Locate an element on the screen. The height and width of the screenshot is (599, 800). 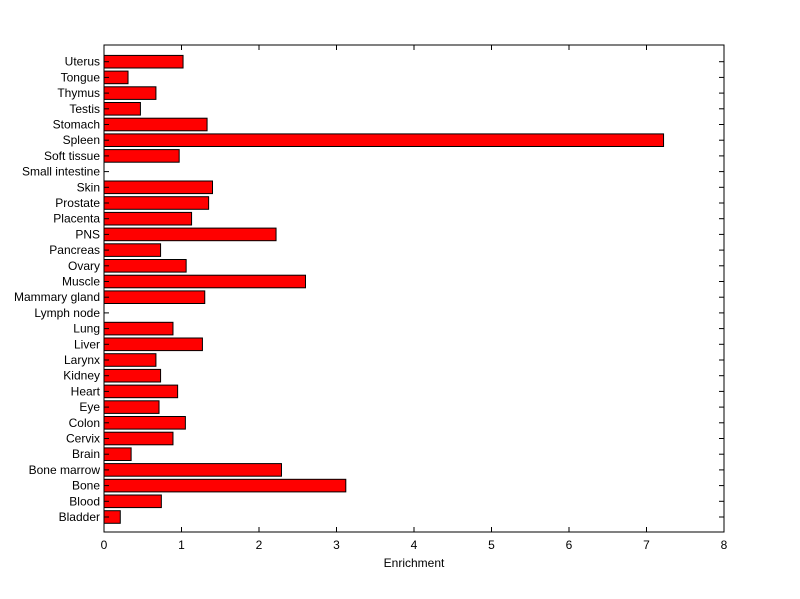
y-tick-label: Skin is located at coordinates (88, 187).